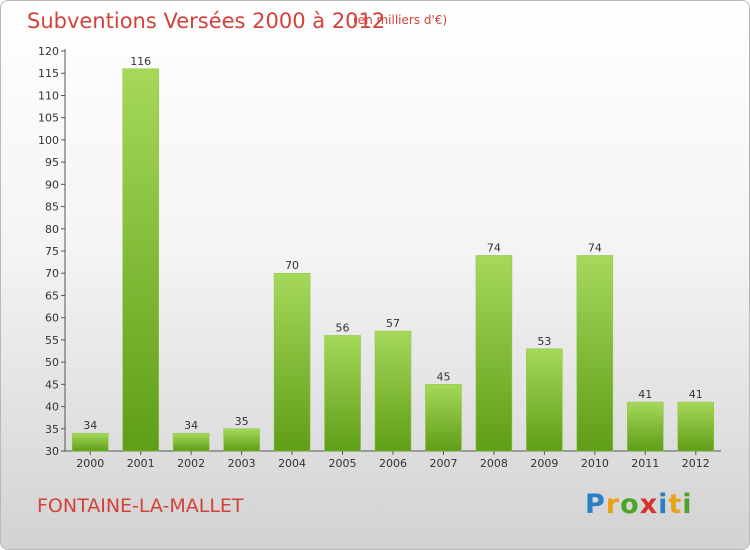 The height and width of the screenshot is (550, 750). What do you see at coordinates (443, 376) in the screenshot?
I see `value-label-2007: 45` at bounding box center [443, 376].